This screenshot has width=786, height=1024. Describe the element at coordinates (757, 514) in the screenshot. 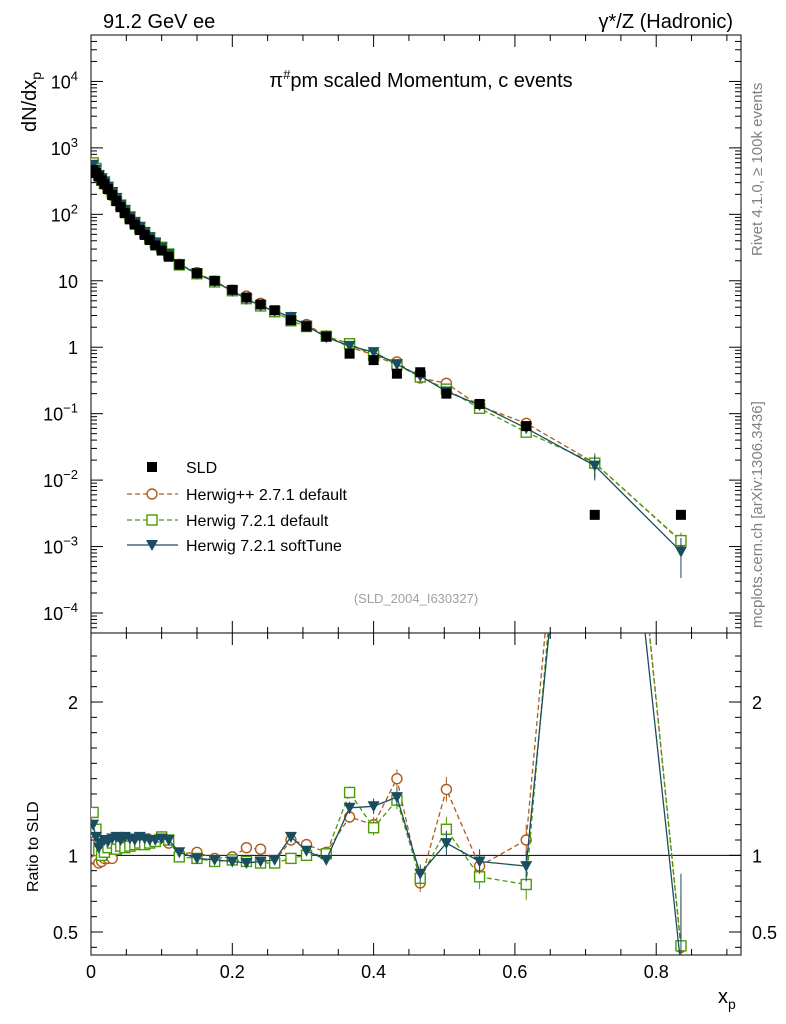

I see `side-label-bottom: mcplots.cern.ch [arXiv:1306.3436]` at that location.